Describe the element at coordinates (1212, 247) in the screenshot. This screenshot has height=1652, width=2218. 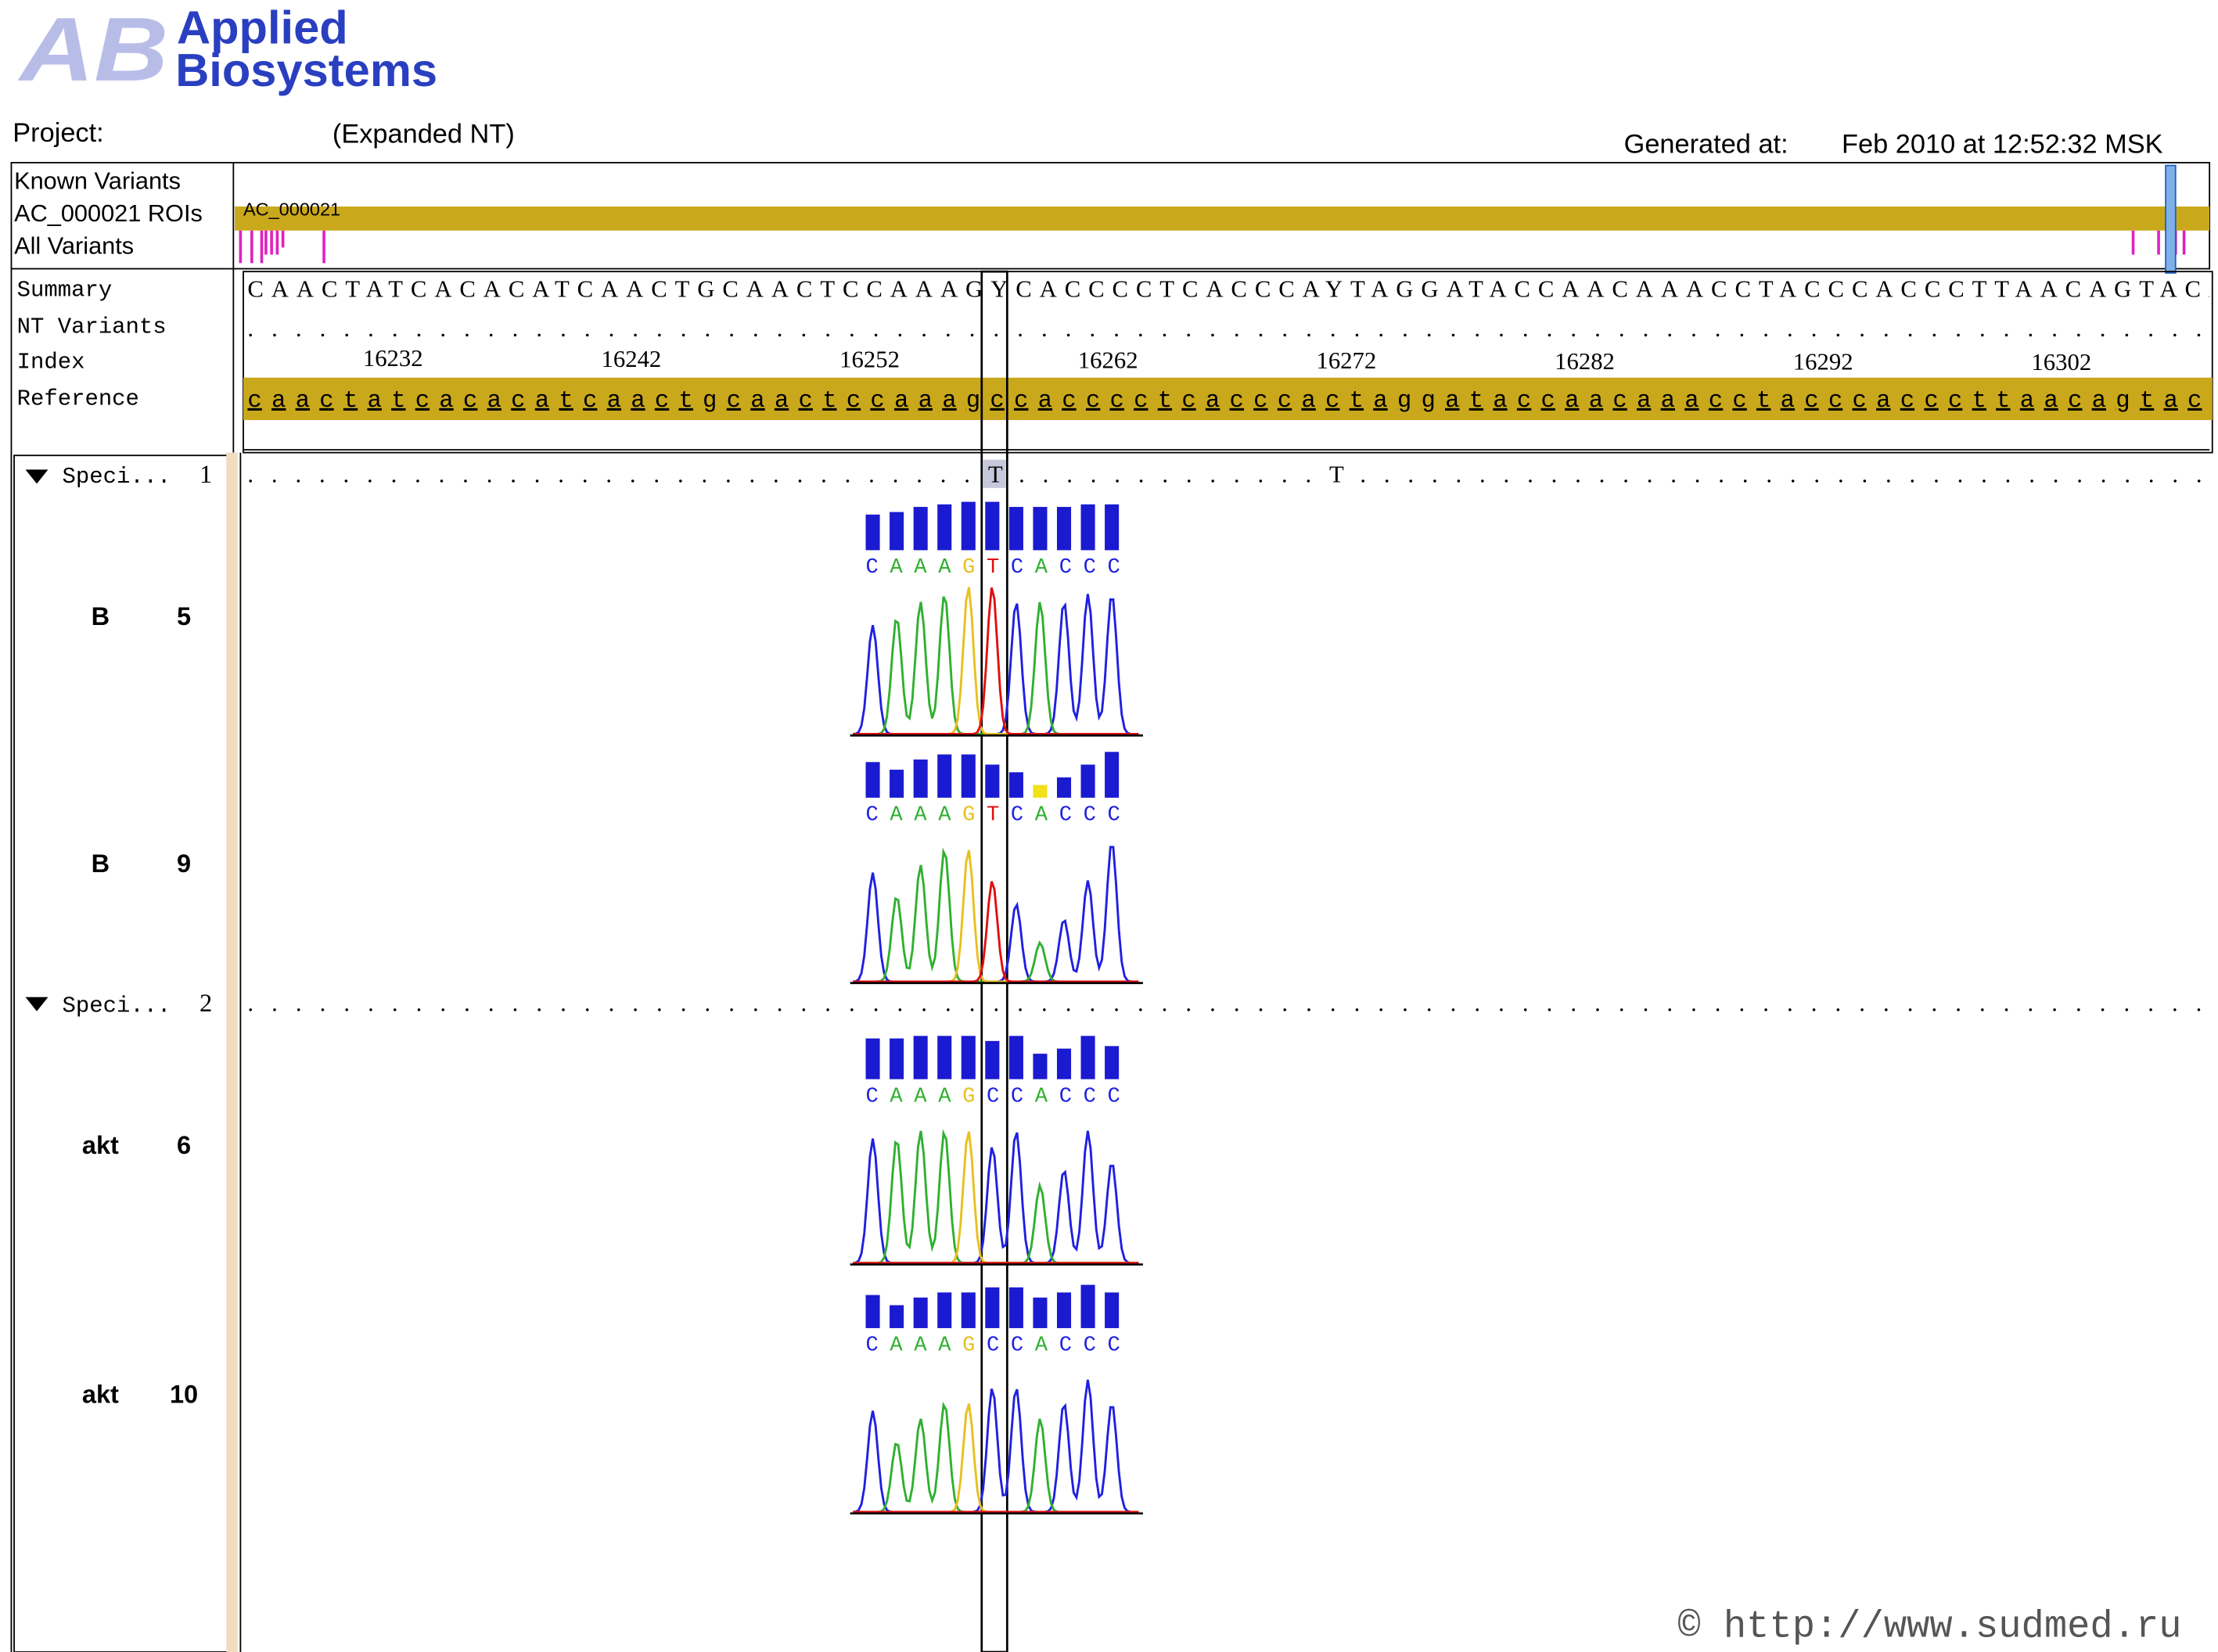
I see `variant-ticks` at that location.